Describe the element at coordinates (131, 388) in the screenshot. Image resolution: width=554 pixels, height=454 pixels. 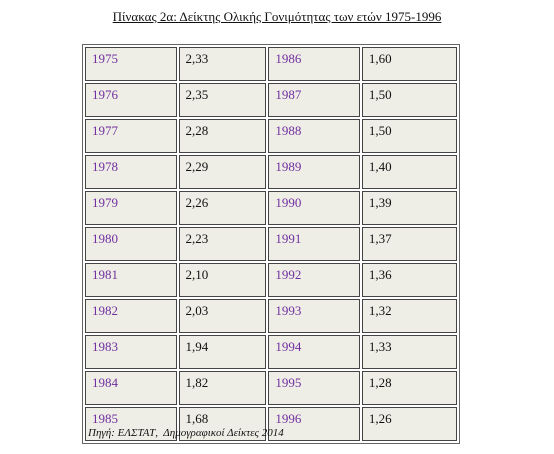
I see `year-cell: 1984` at that location.